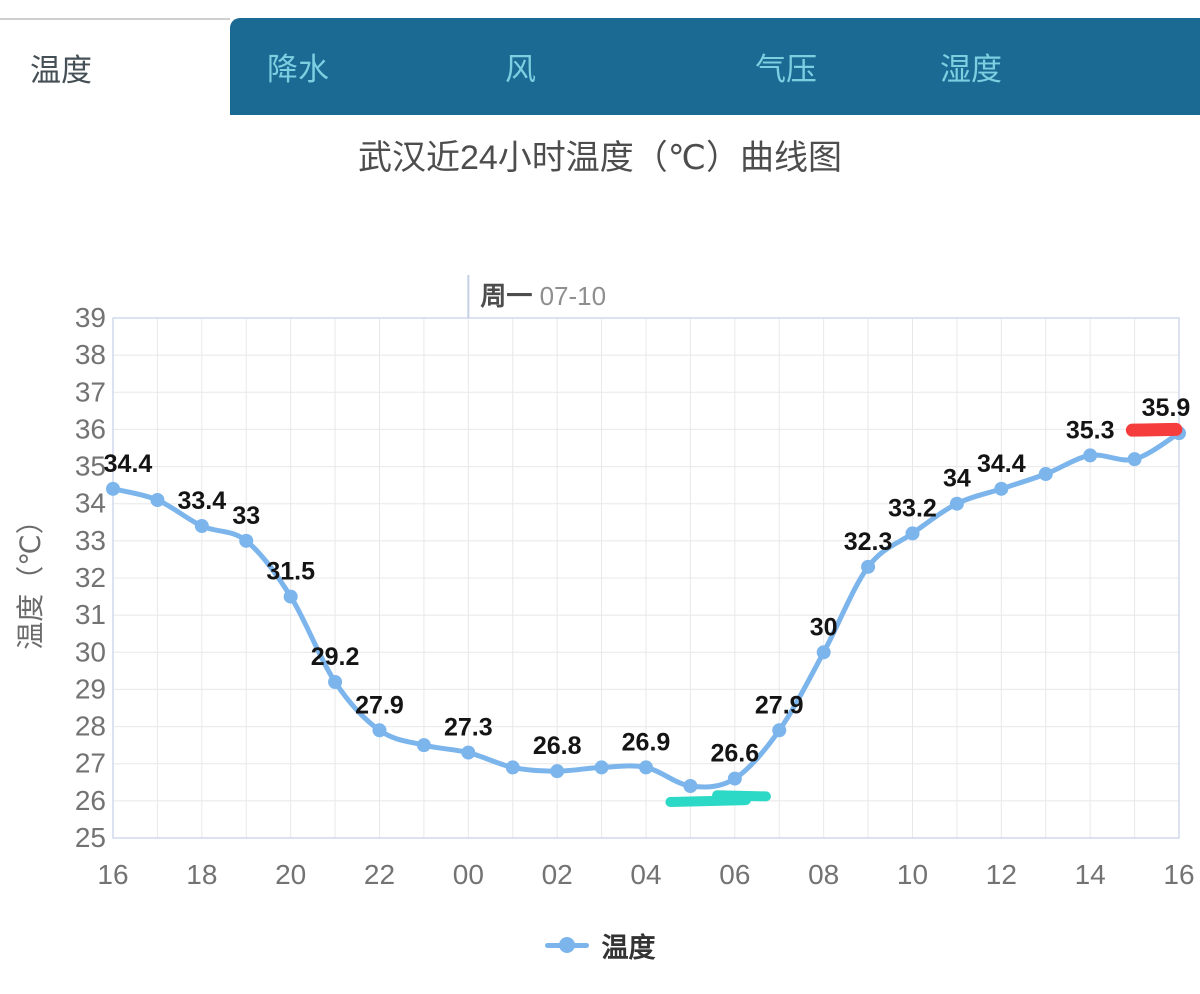 The image size is (1200, 994). What do you see at coordinates (90, 577) in the screenshot?
I see `y-tick-label: 32` at bounding box center [90, 577].